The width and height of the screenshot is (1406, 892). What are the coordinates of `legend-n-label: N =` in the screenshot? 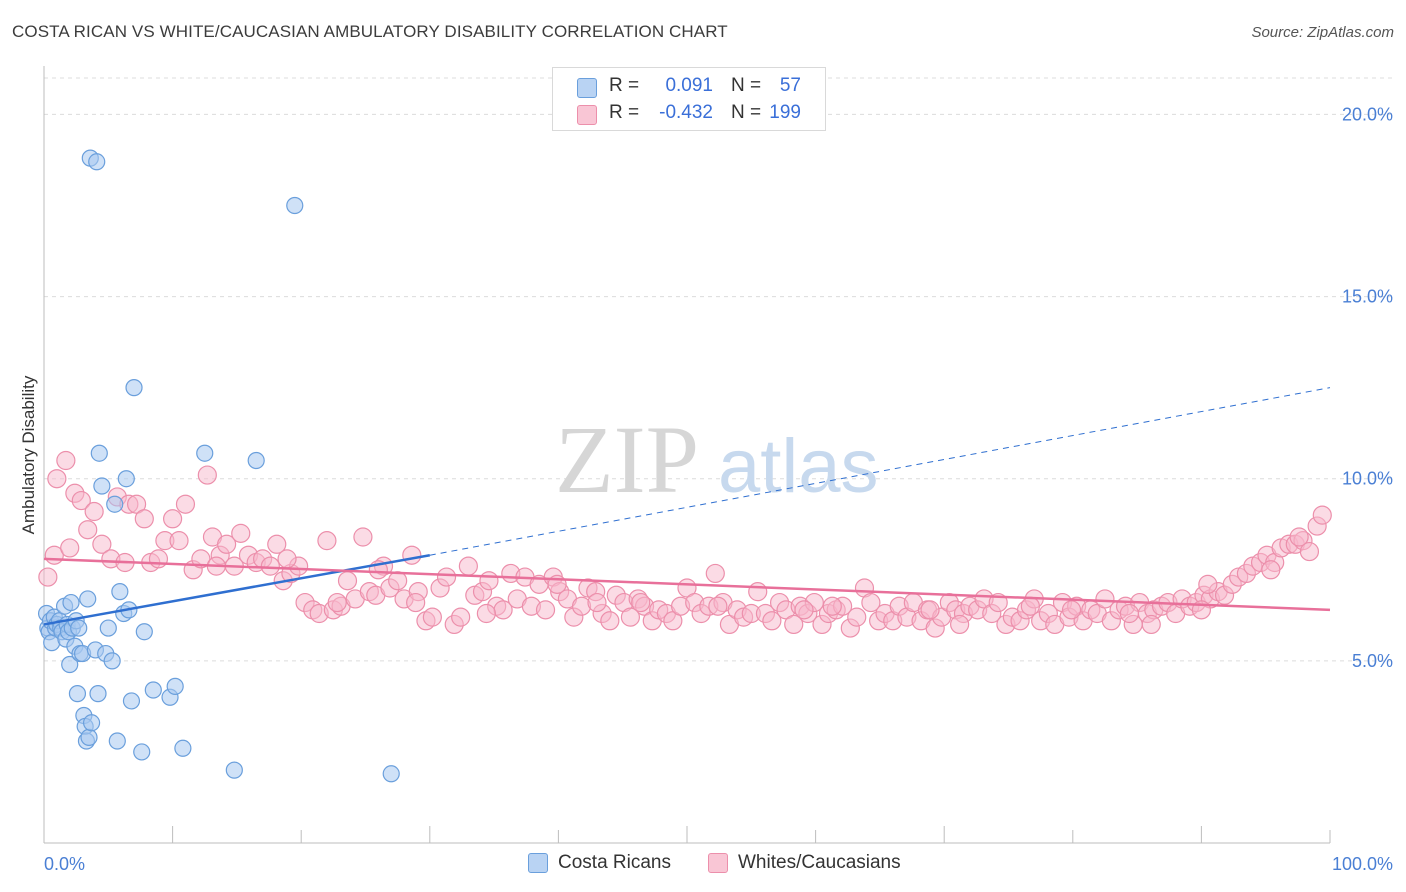 It's located at (746, 85).